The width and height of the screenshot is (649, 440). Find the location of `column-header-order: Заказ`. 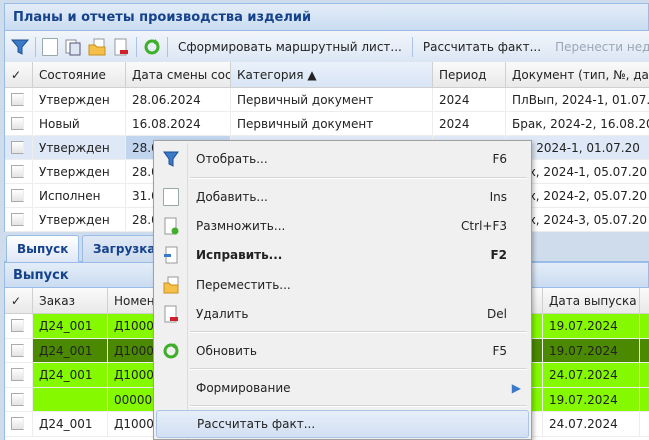

column-header-order: Заказ is located at coordinates (70, 300).